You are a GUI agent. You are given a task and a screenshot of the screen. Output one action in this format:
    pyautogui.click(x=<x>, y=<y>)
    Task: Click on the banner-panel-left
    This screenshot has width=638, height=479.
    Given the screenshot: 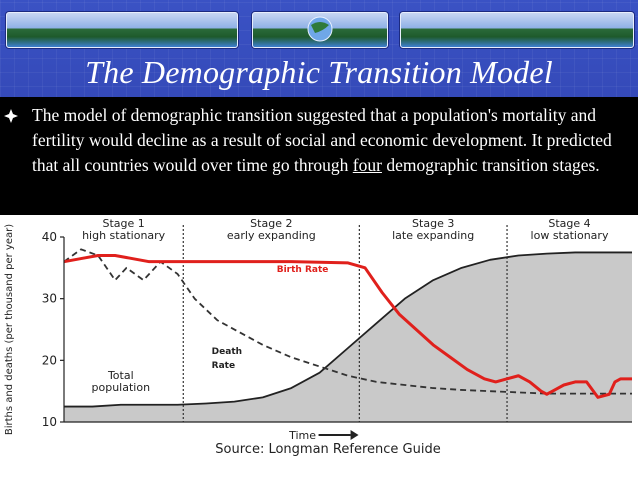 What is the action you would take?
    pyautogui.click(x=122, y=30)
    